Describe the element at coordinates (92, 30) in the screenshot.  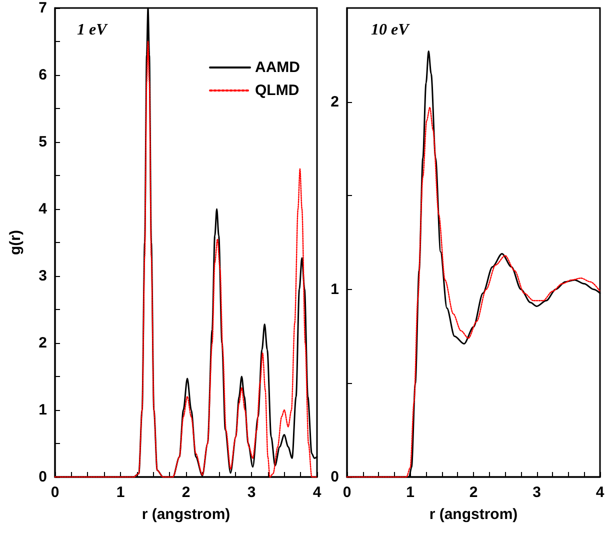
I see `annotation: 1 eV` at that location.